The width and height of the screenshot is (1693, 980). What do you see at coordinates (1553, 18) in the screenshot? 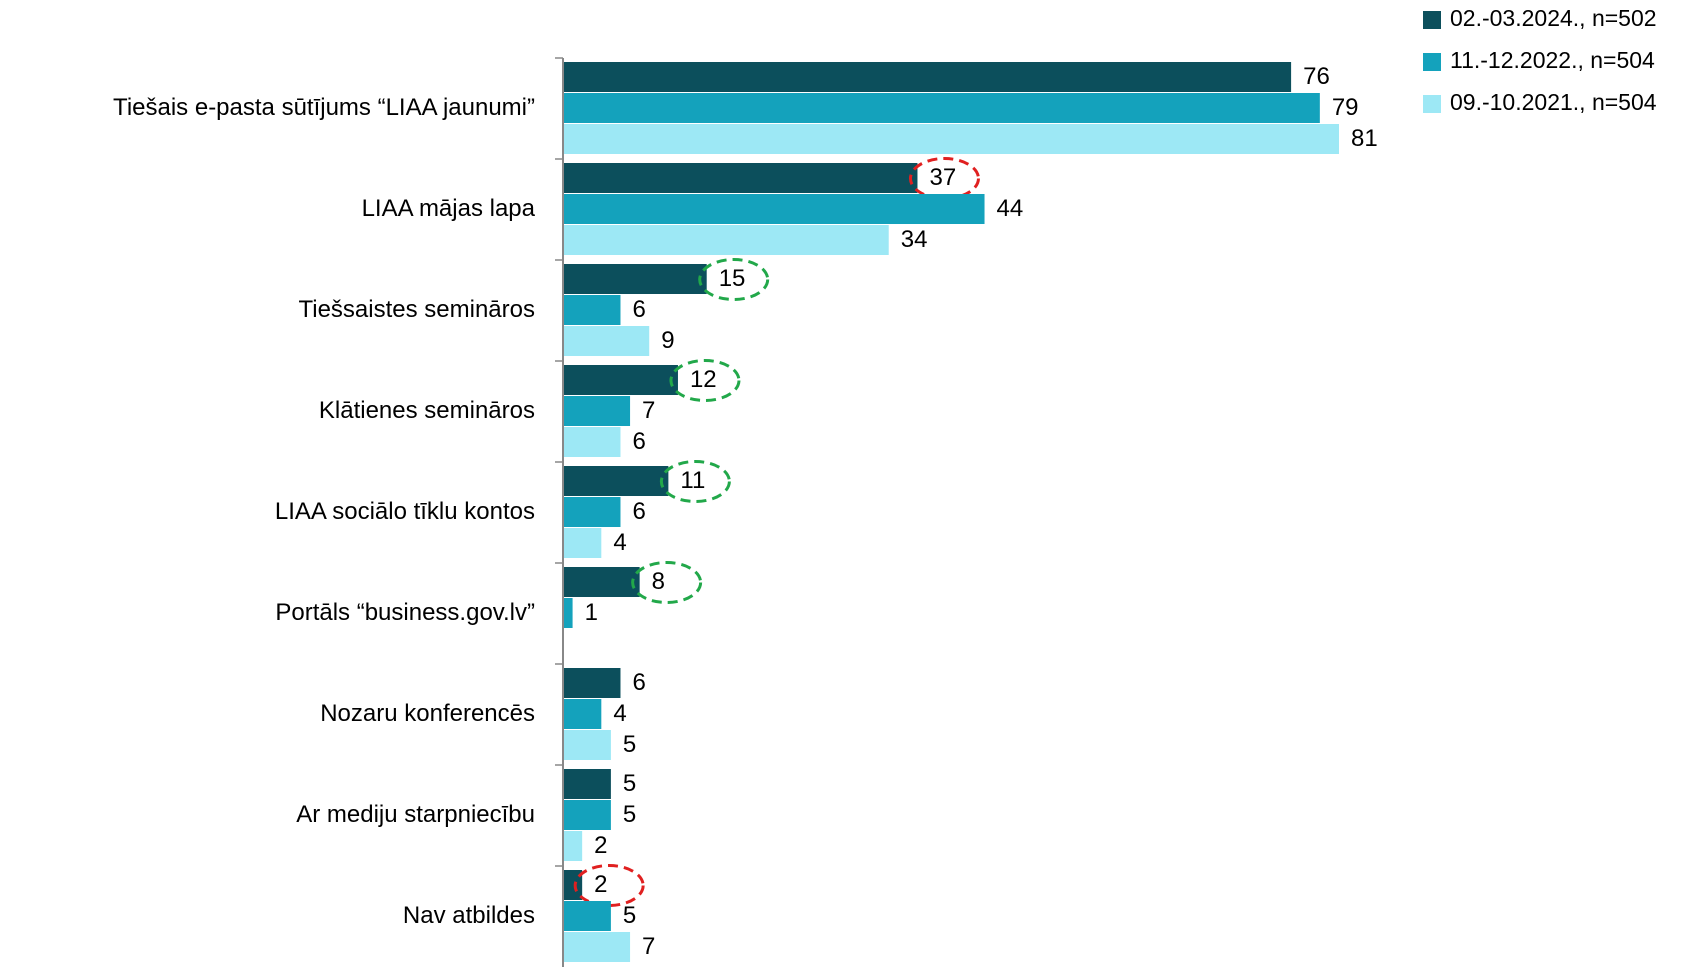
I see `legend-label: 02.-03.2024., n=502` at bounding box center [1553, 18].